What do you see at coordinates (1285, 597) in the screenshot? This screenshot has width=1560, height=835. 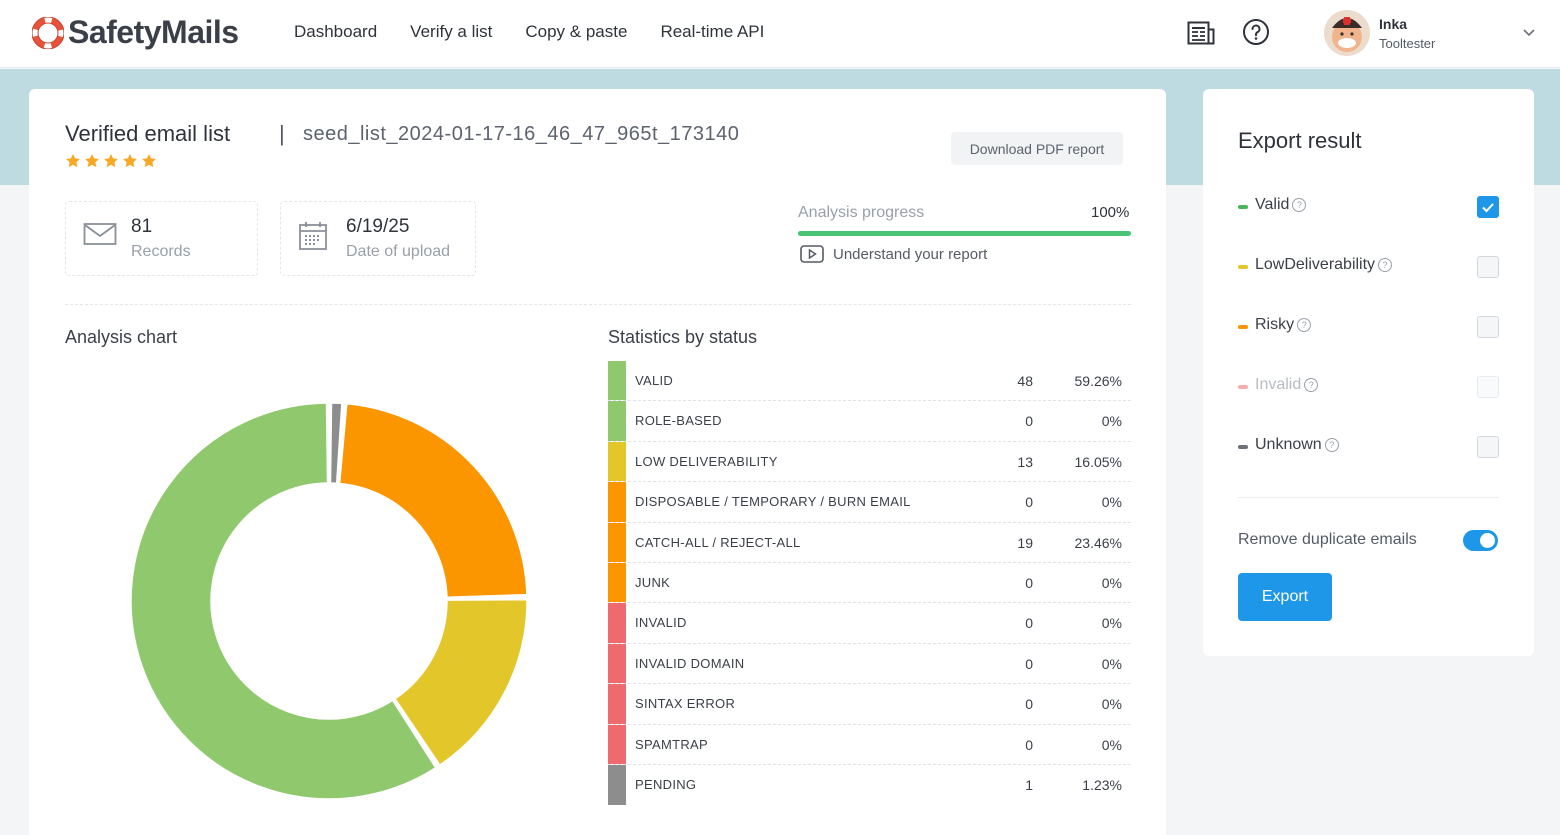 I see `export-button: Export` at bounding box center [1285, 597].